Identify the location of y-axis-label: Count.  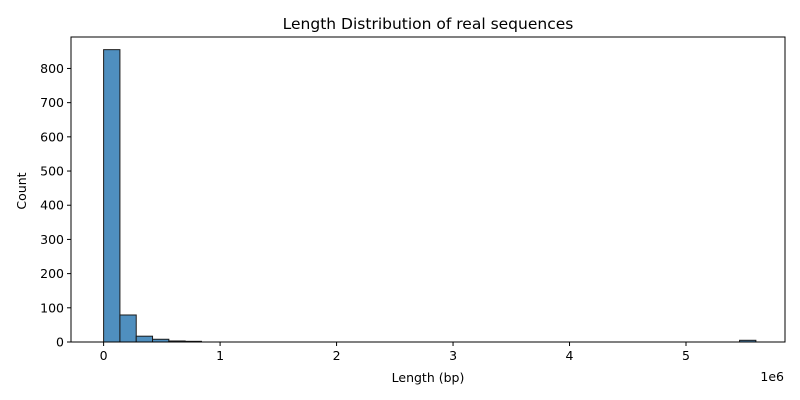
(21, 190).